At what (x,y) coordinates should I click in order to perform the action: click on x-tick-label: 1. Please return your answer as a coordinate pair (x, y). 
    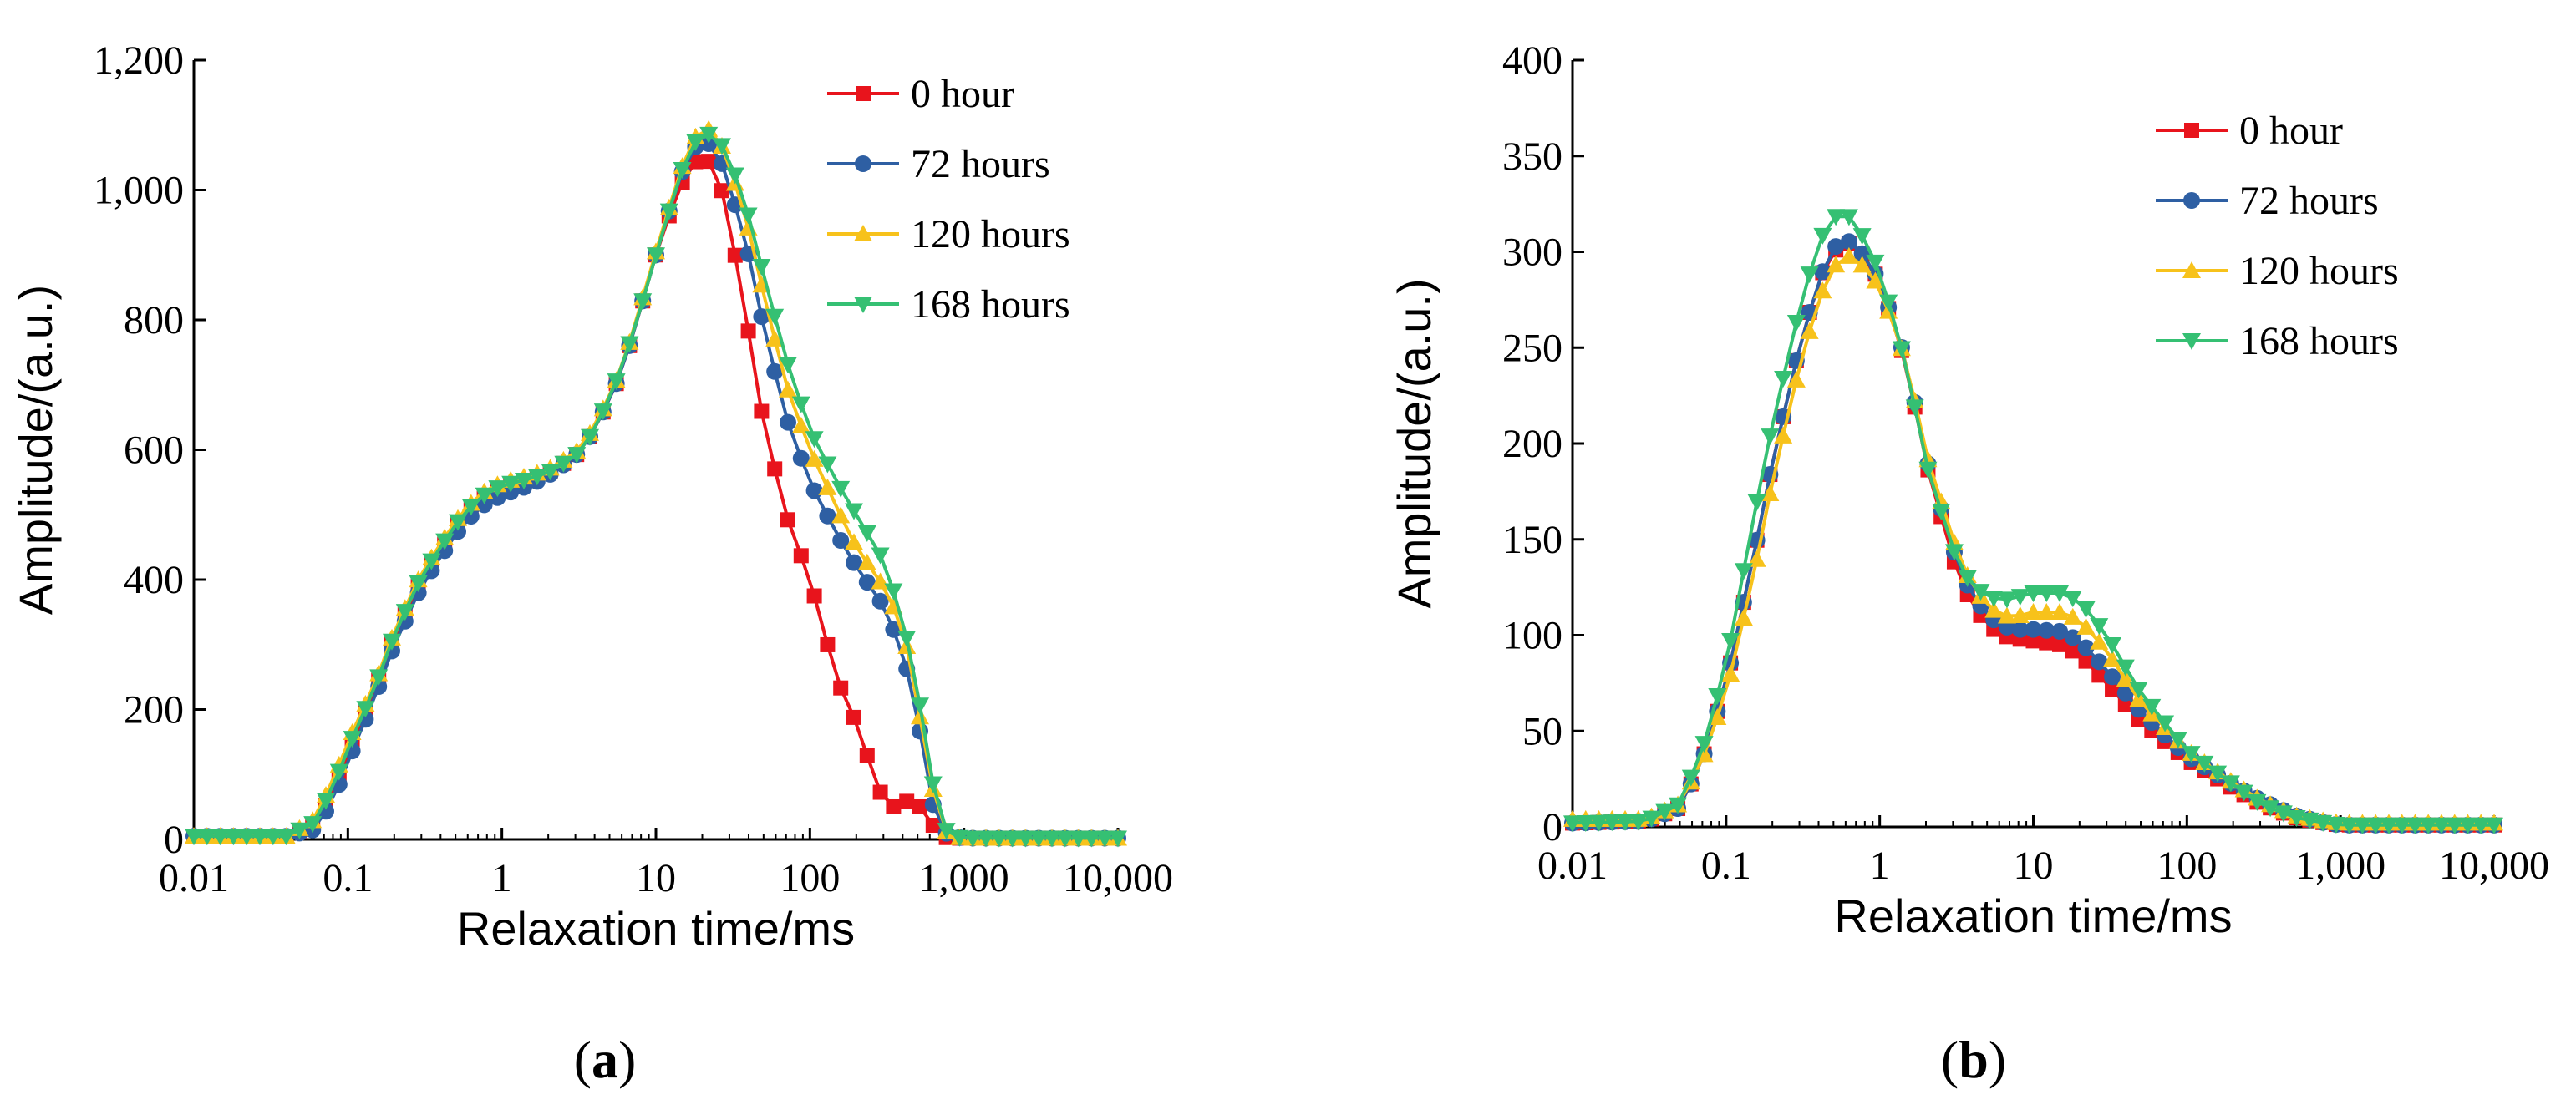
    Looking at the image, I should click on (1880, 866).